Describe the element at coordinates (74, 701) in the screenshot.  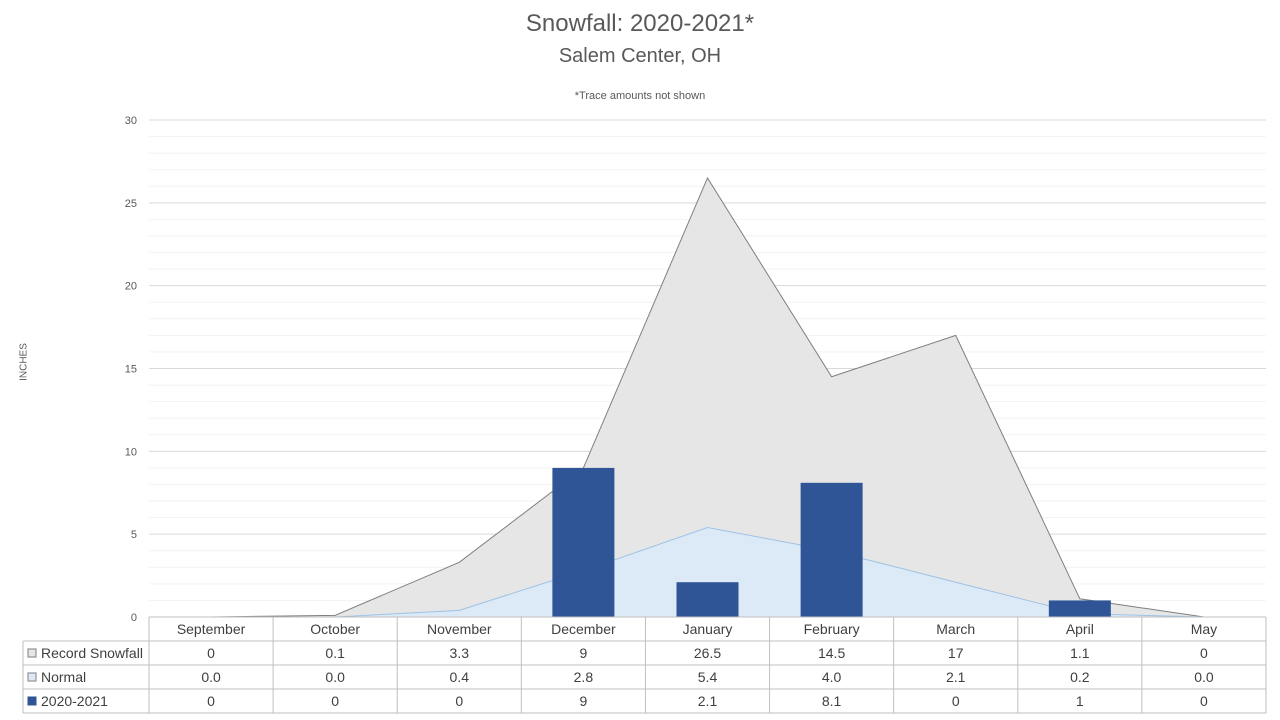
I see `legend-label-2: 2020-2021` at that location.